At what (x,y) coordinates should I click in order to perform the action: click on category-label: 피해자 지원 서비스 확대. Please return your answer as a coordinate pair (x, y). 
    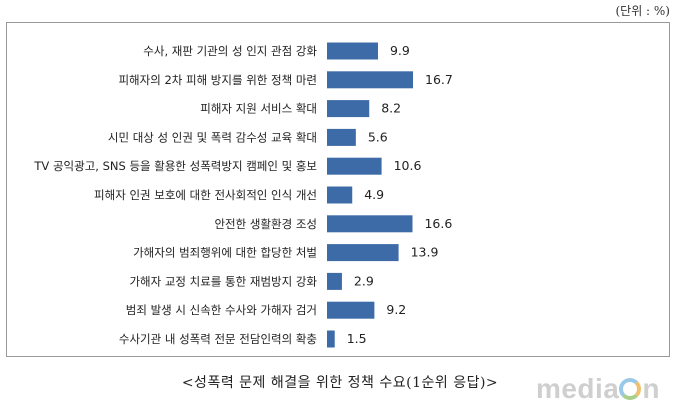
    Looking at the image, I should click on (258, 109).